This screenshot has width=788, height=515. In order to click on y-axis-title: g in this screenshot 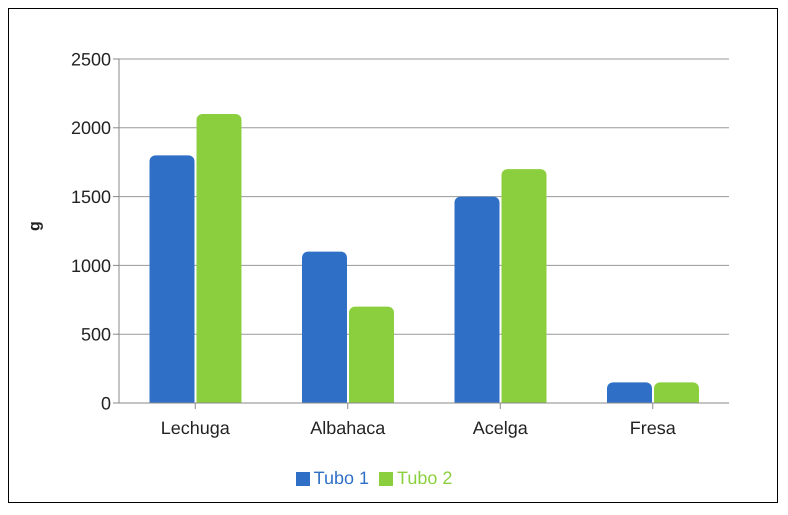, I will do `click(35, 226)`.